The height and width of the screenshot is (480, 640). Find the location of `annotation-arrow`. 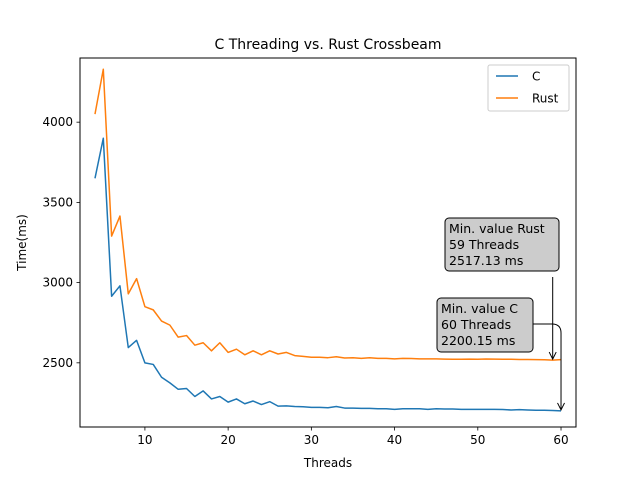

annotation-arrow is located at coordinates (547, 366).